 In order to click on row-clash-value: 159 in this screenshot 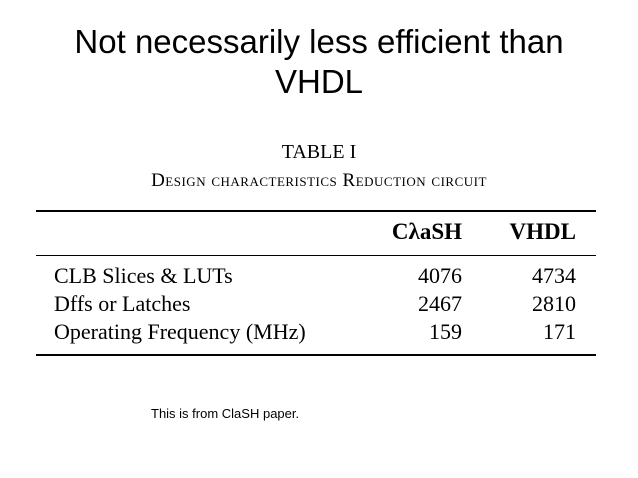, I will do `click(445, 331)`.